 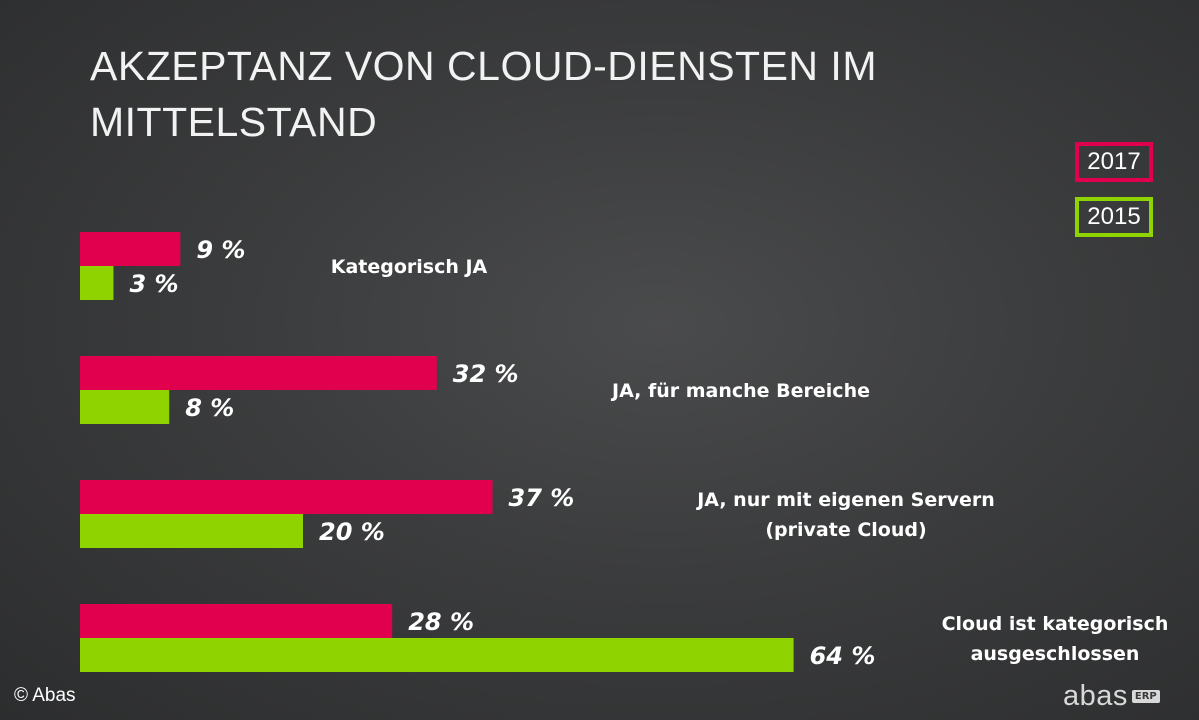 What do you see at coordinates (740, 391) in the screenshot?
I see `category-label-1-line-0: JA, für manche Bereiche` at bounding box center [740, 391].